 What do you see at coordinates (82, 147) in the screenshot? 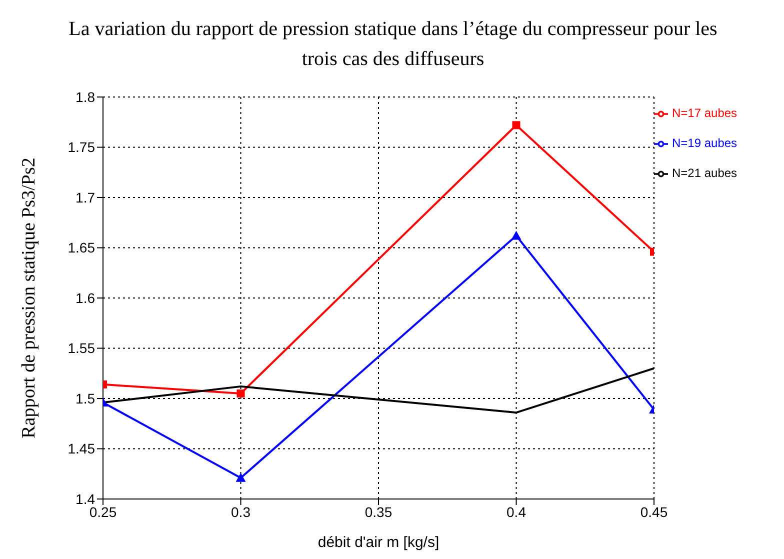
I see `y-tick-label: 1.75` at bounding box center [82, 147].